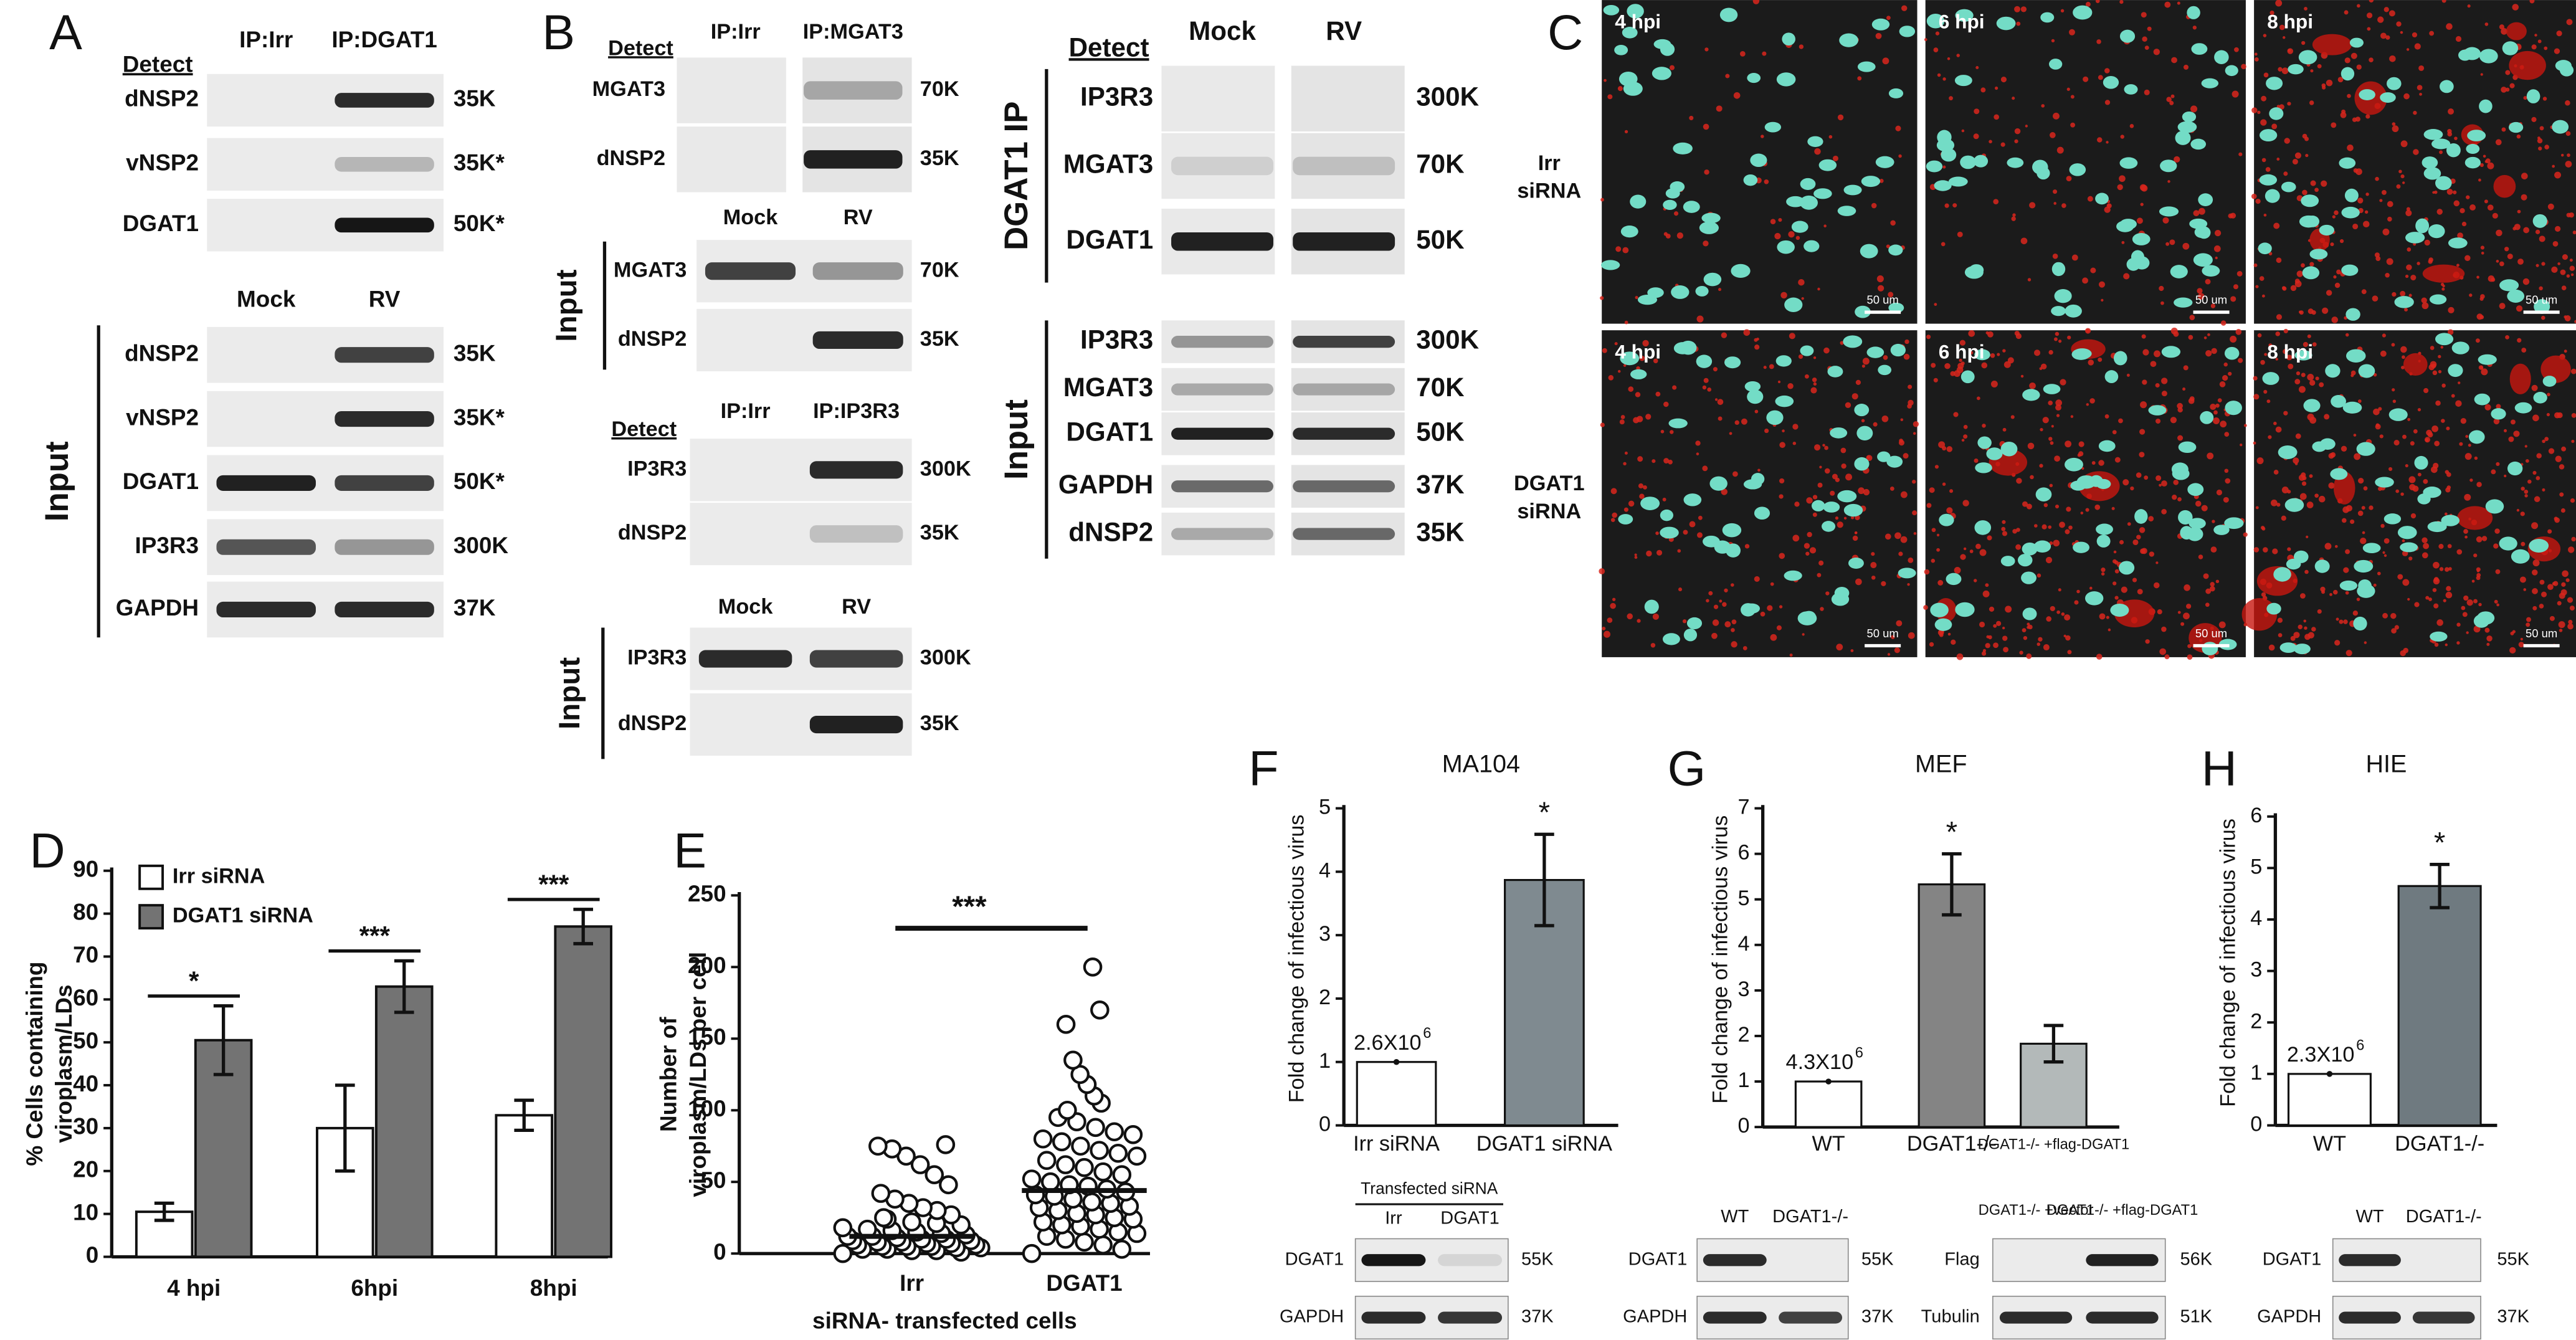 This screenshot has height=1340, width=2576. What do you see at coordinates (856, 534) in the screenshot?
I see `blot-band` at bounding box center [856, 534].